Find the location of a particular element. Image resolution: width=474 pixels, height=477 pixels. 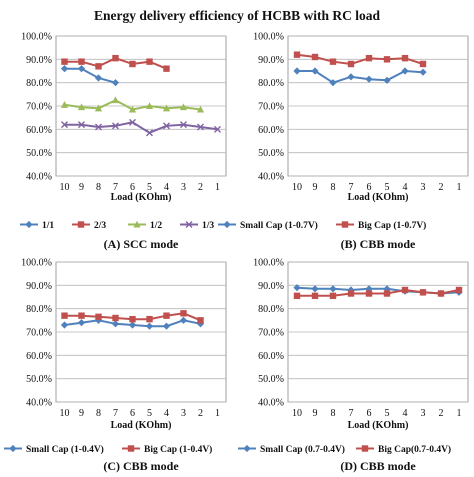

panel-caption: (D) CBB mode is located at coordinates (378, 466).